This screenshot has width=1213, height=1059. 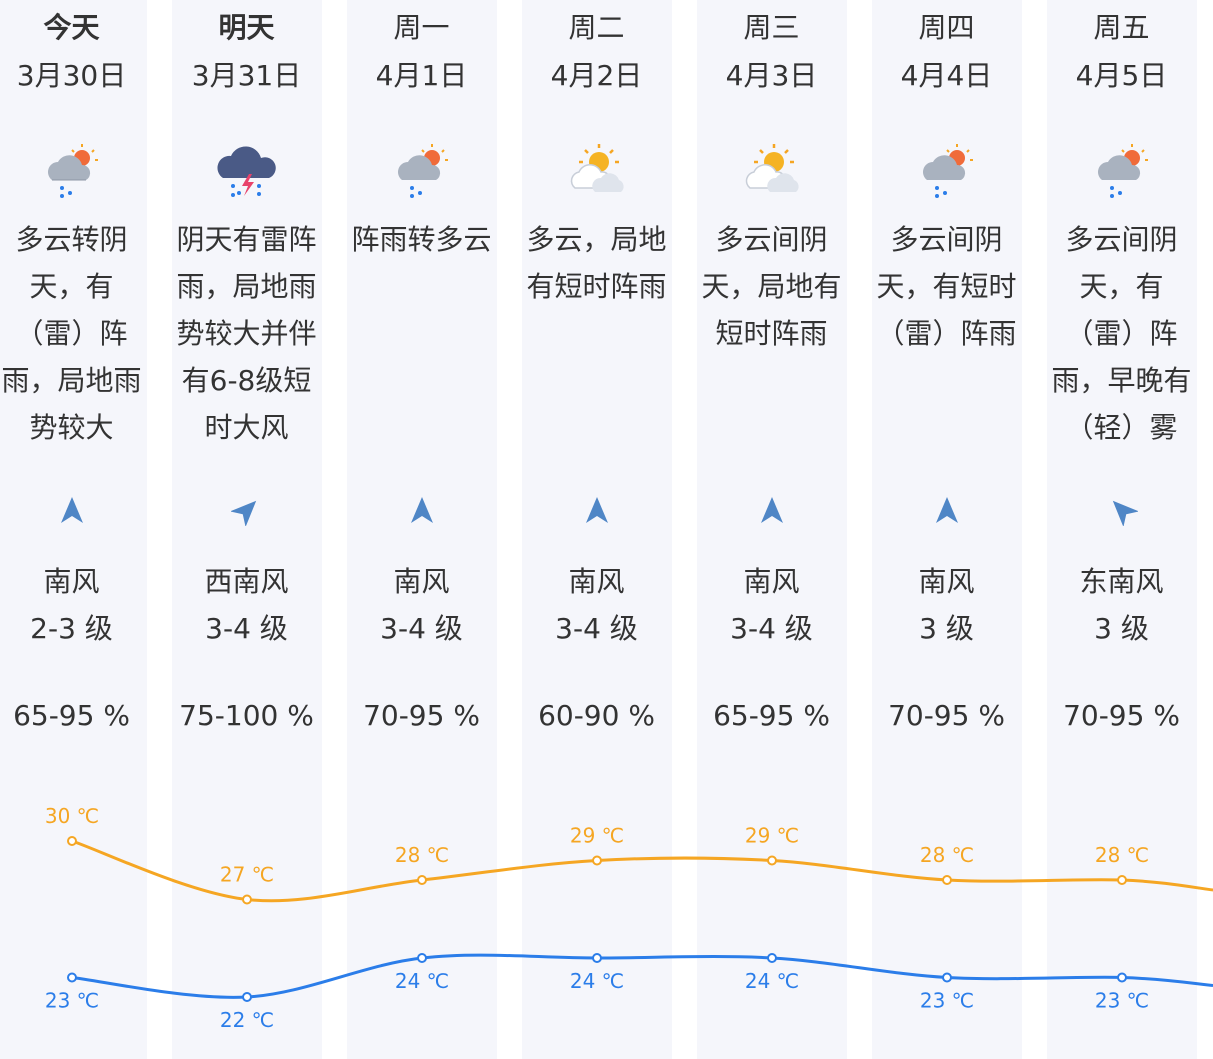 I want to click on day-name: 明天, so click(x=246, y=27).